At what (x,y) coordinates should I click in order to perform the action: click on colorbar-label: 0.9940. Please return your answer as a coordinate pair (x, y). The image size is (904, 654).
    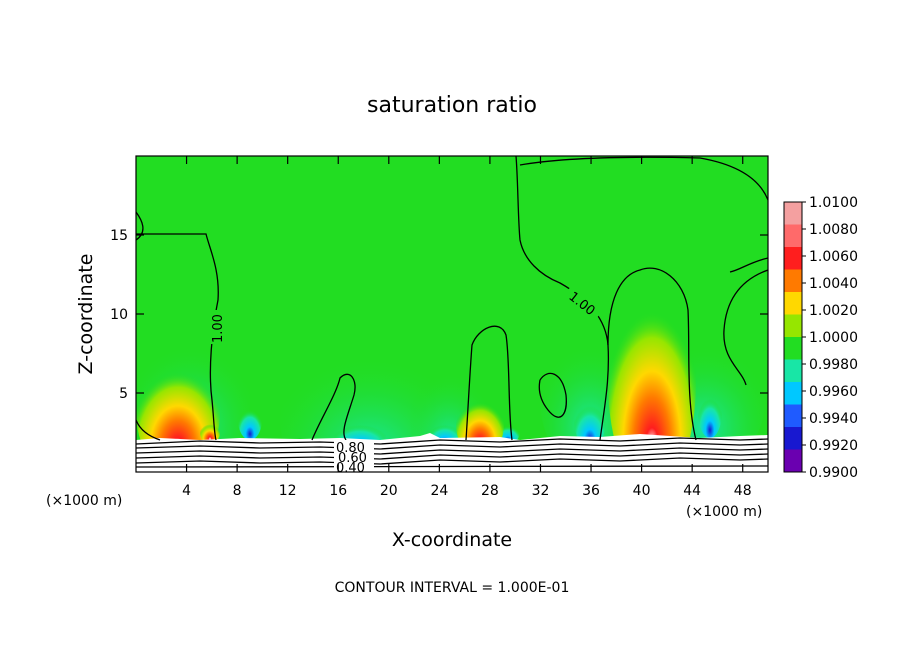
    Looking at the image, I should click on (833, 419).